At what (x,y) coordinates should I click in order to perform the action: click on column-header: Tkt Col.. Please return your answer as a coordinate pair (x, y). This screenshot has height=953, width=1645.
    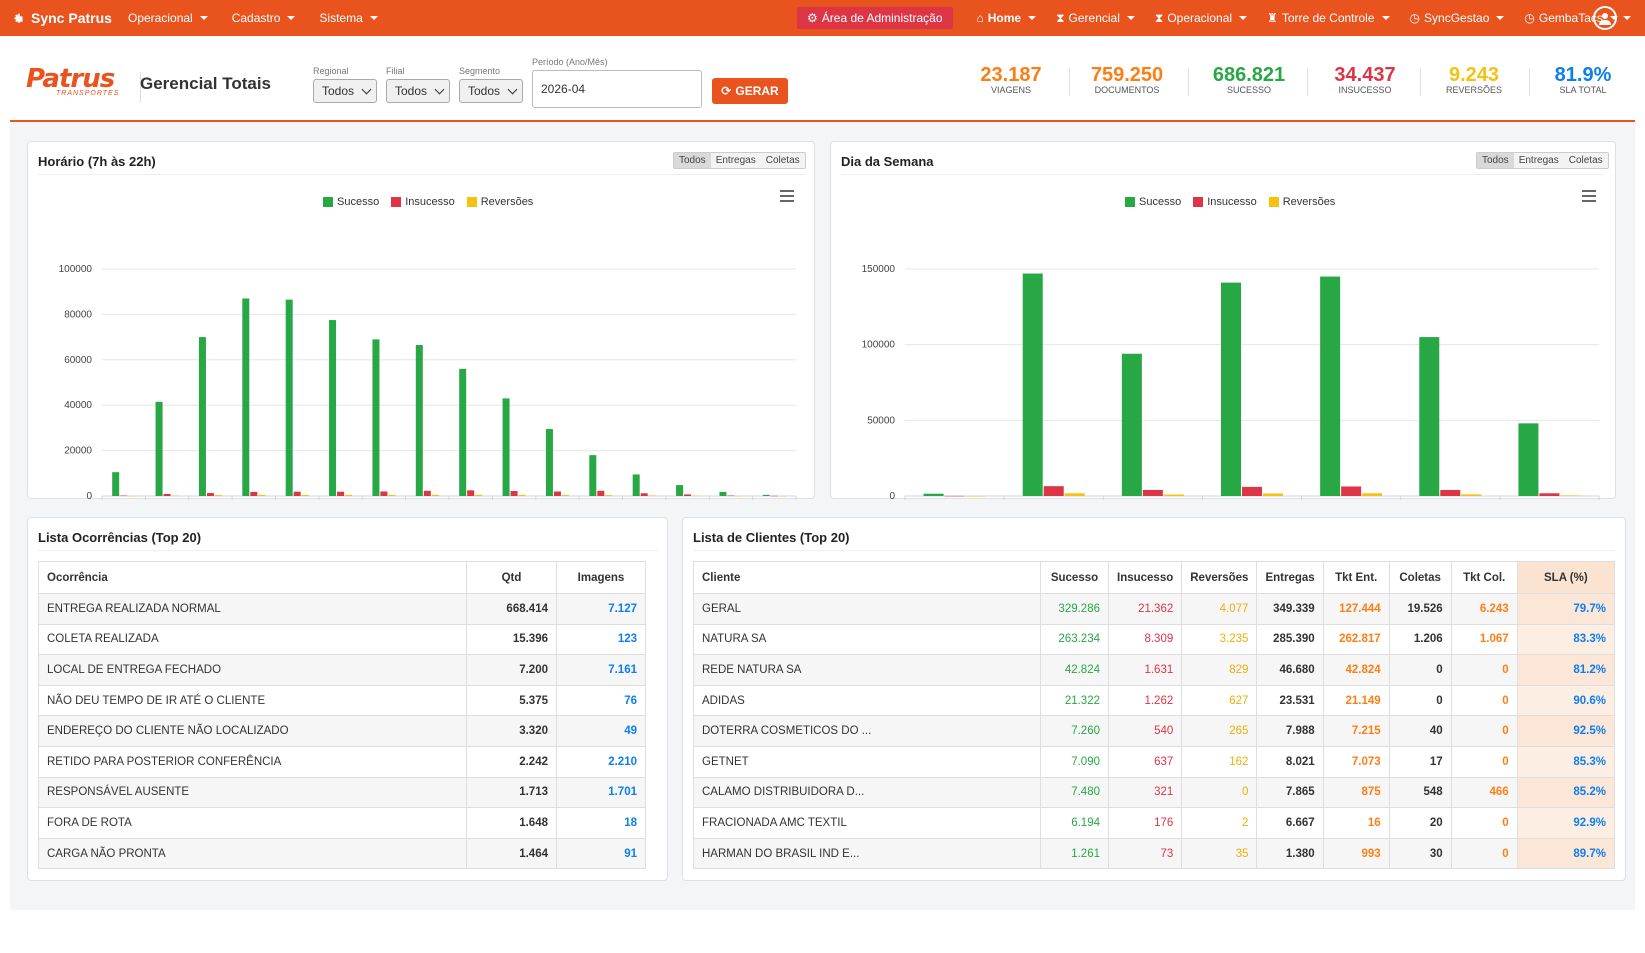
    Looking at the image, I should click on (1484, 577).